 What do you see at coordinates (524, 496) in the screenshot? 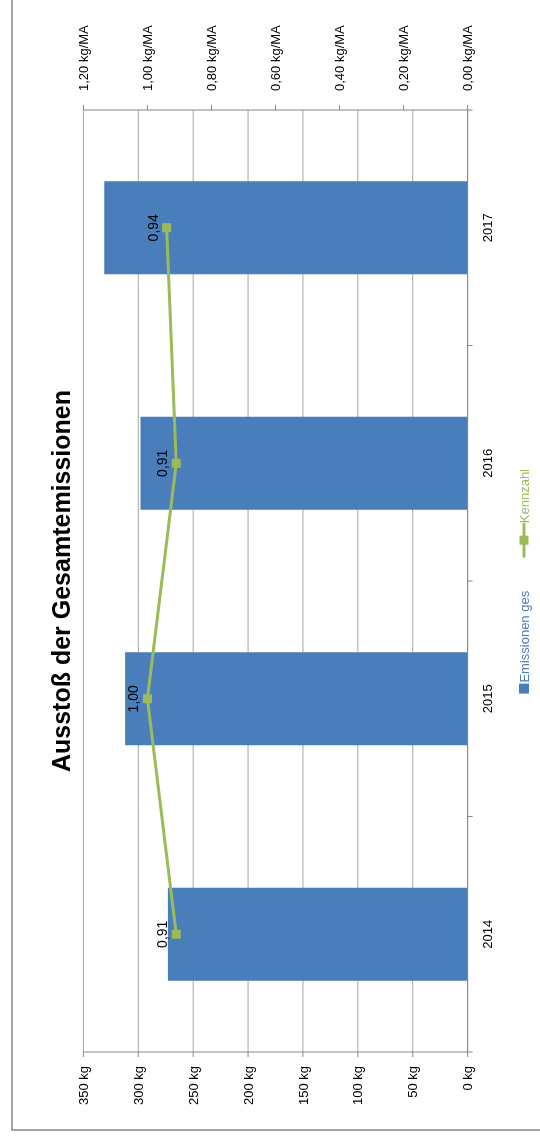
I see `text: Kennzahl` at bounding box center [524, 496].